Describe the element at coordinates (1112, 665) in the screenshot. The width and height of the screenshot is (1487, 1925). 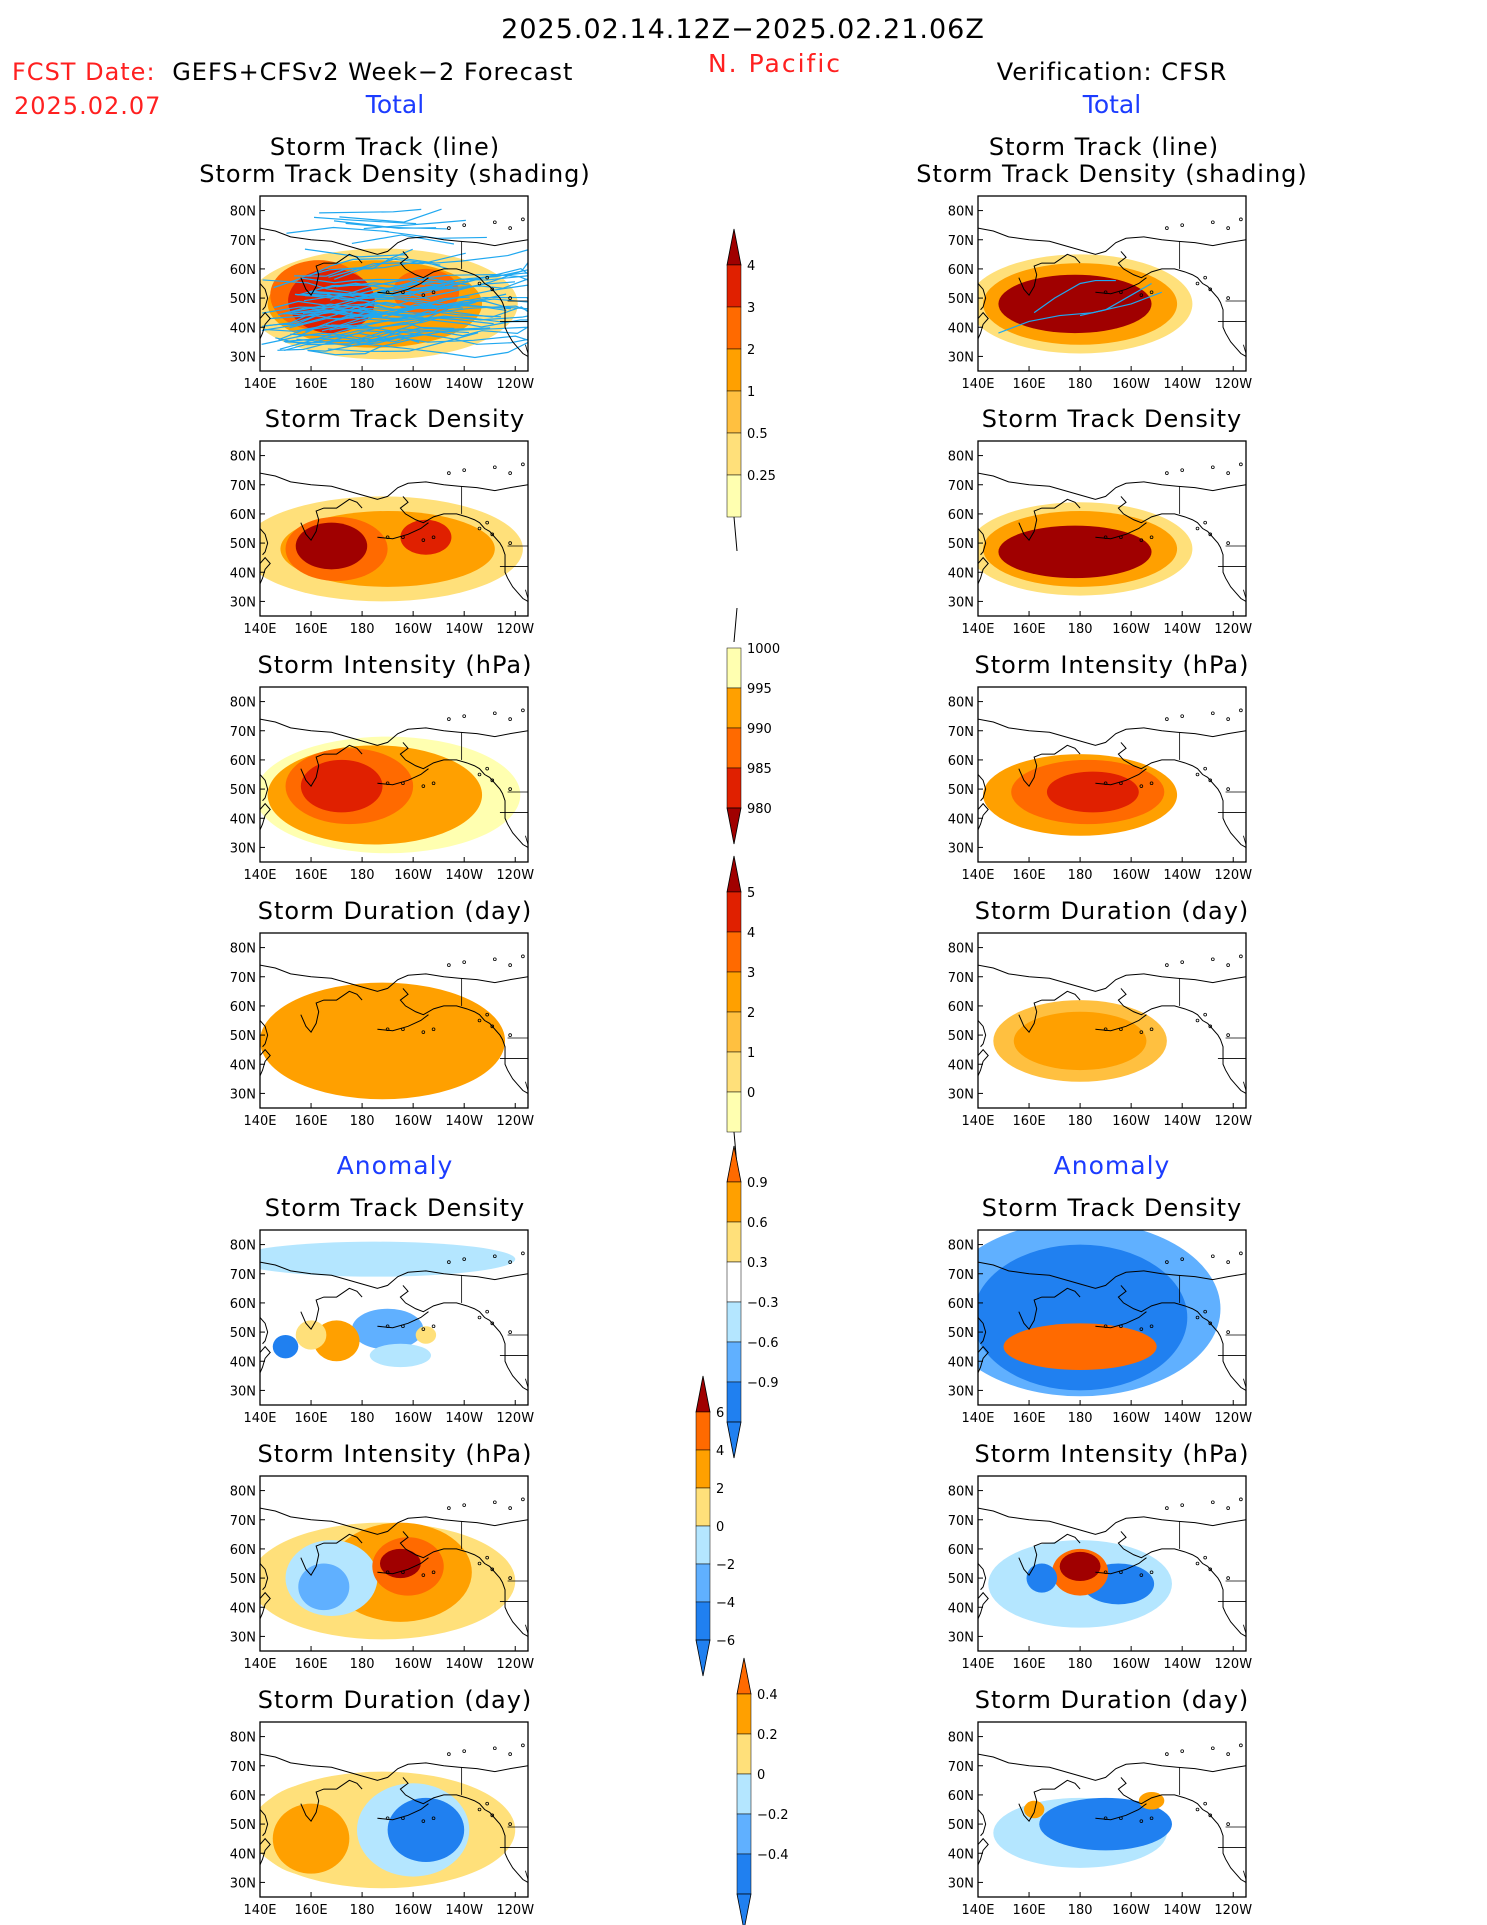
I see `title-ob-intensity: Storm Intensity (hPa)` at that location.